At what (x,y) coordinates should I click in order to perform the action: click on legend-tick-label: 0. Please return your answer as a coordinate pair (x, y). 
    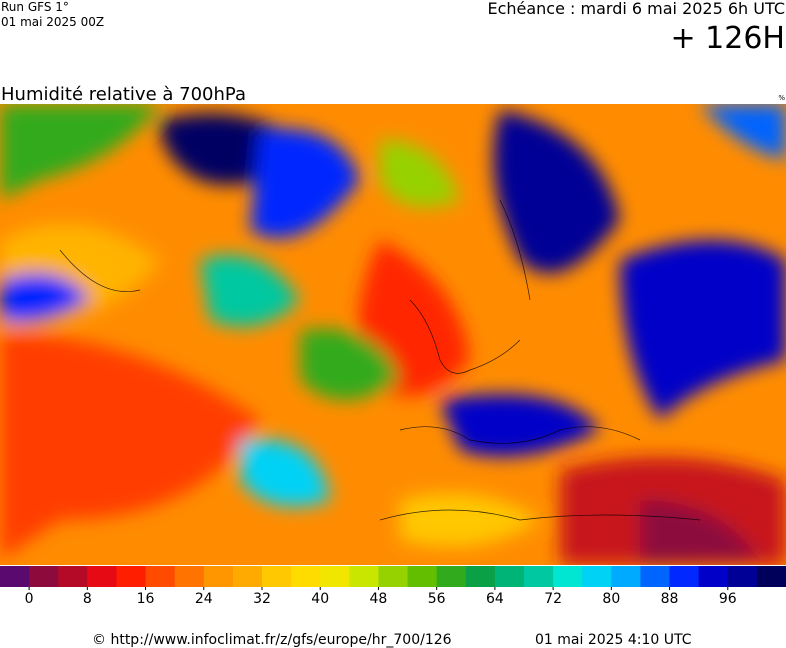
    Looking at the image, I should click on (29, 599).